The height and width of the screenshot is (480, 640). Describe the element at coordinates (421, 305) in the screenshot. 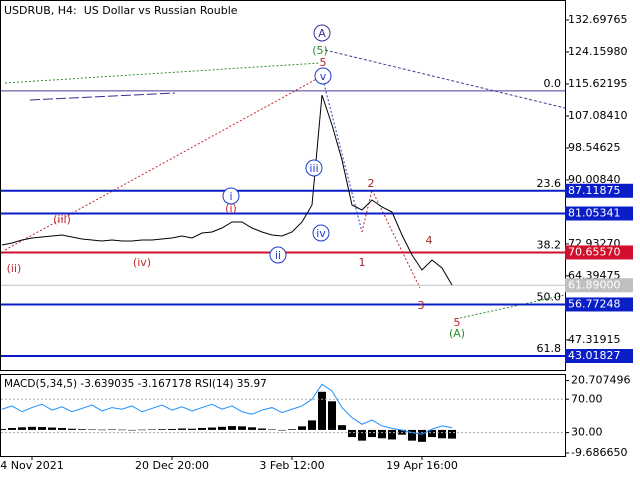

I see `wave-label: 3` at that location.